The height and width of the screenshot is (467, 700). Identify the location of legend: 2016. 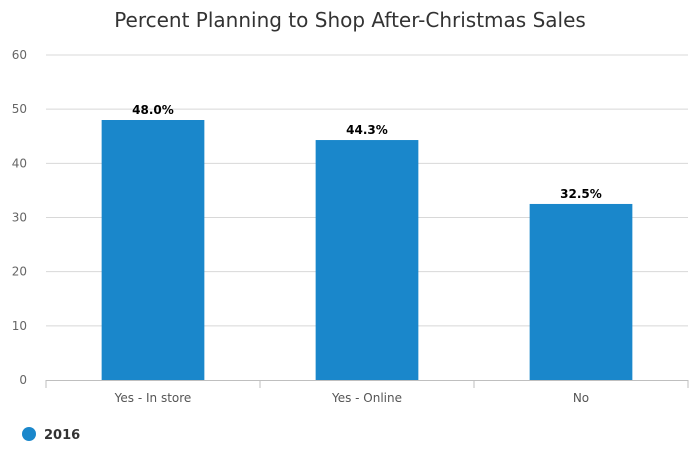
(51, 435).